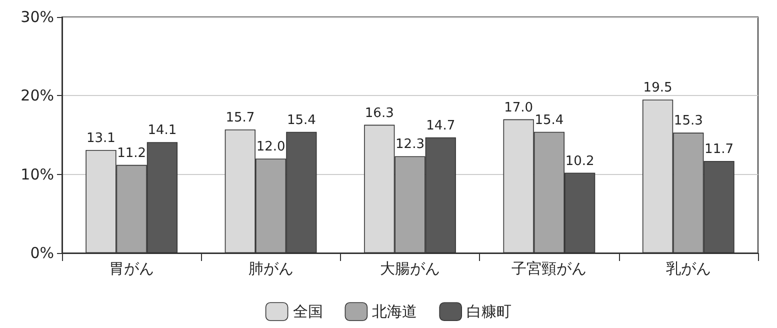 The width and height of the screenshot is (777, 328). Describe the element at coordinates (131, 153) in the screenshot. I see `data-label: 11.2` at that location.